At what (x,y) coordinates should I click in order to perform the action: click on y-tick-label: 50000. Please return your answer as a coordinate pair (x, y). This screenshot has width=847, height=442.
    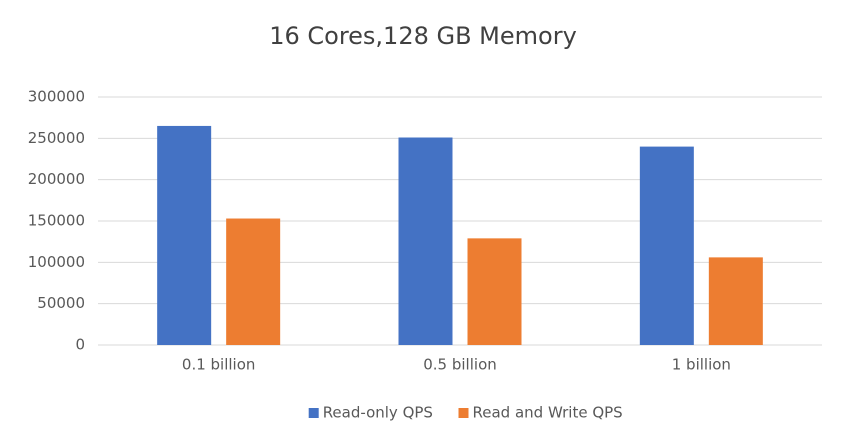
    Looking at the image, I should click on (61, 303).